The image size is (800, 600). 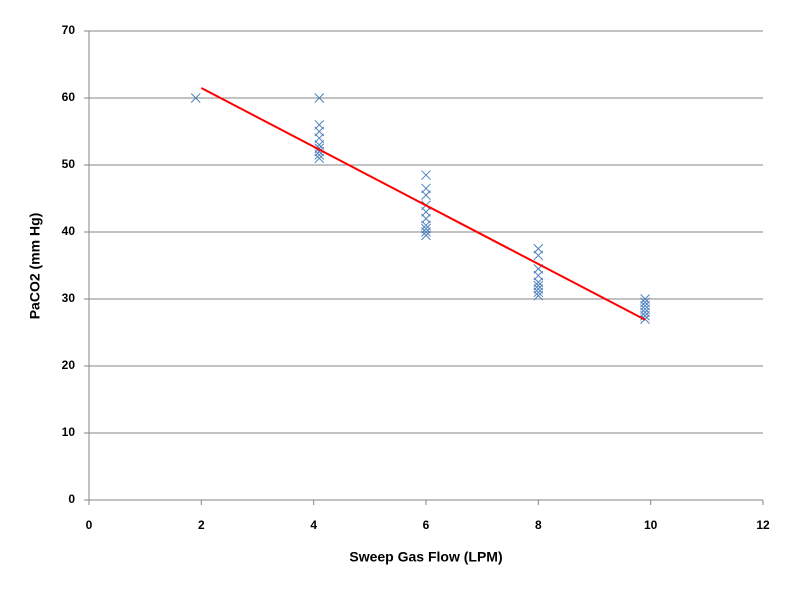 I want to click on x-tick-label: 8, so click(x=538, y=525).